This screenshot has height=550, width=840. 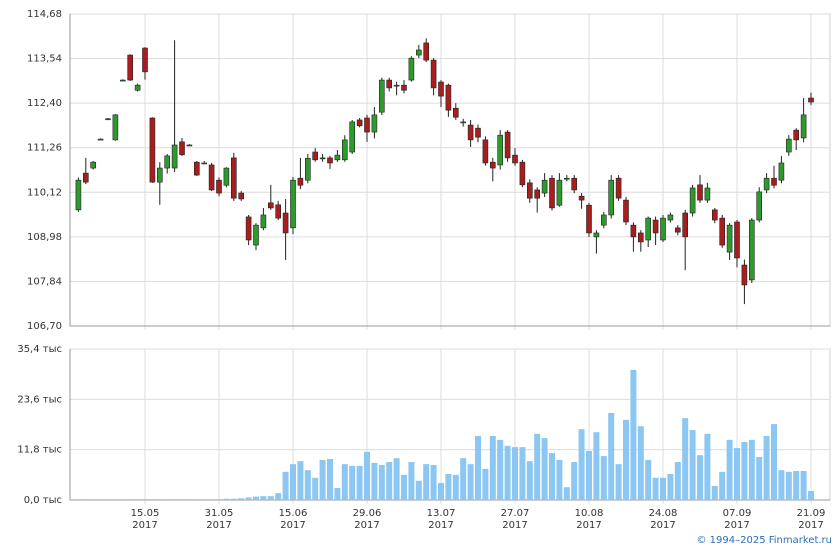 I want to click on y-tick-label: 113,54, so click(x=44, y=59).